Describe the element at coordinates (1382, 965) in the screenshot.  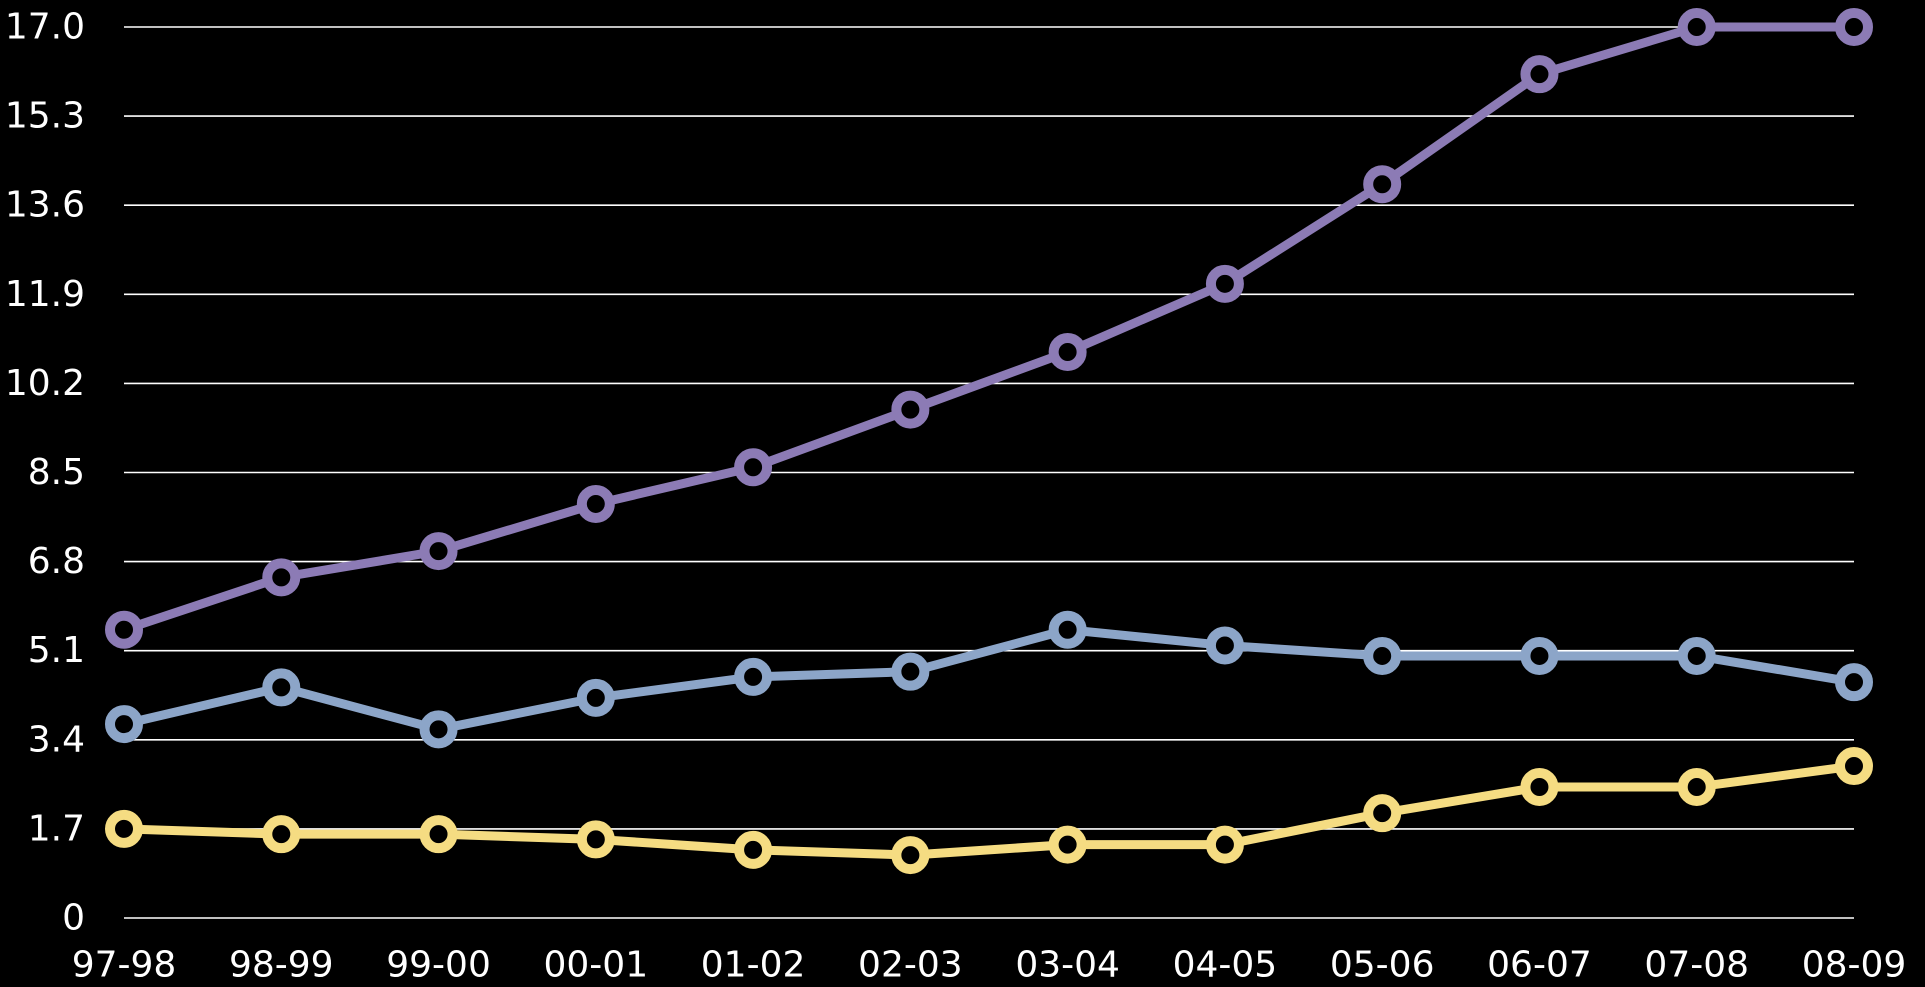
I see `x-tick-label: 05-06` at that location.